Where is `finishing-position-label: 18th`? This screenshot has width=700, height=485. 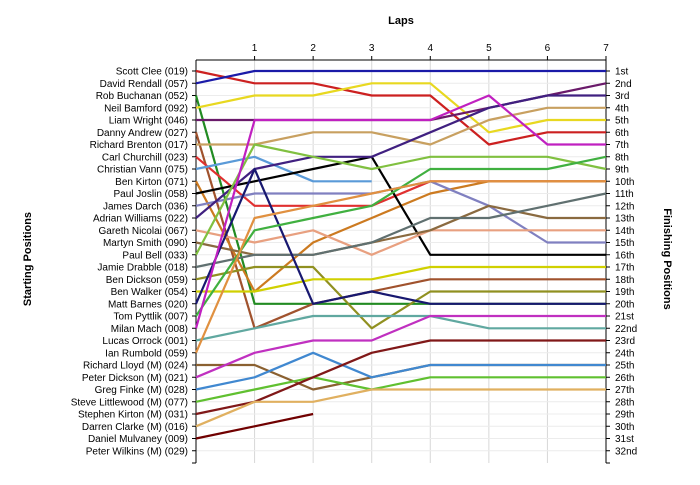
finishing-position-label: 18th is located at coordinates (624, 280).